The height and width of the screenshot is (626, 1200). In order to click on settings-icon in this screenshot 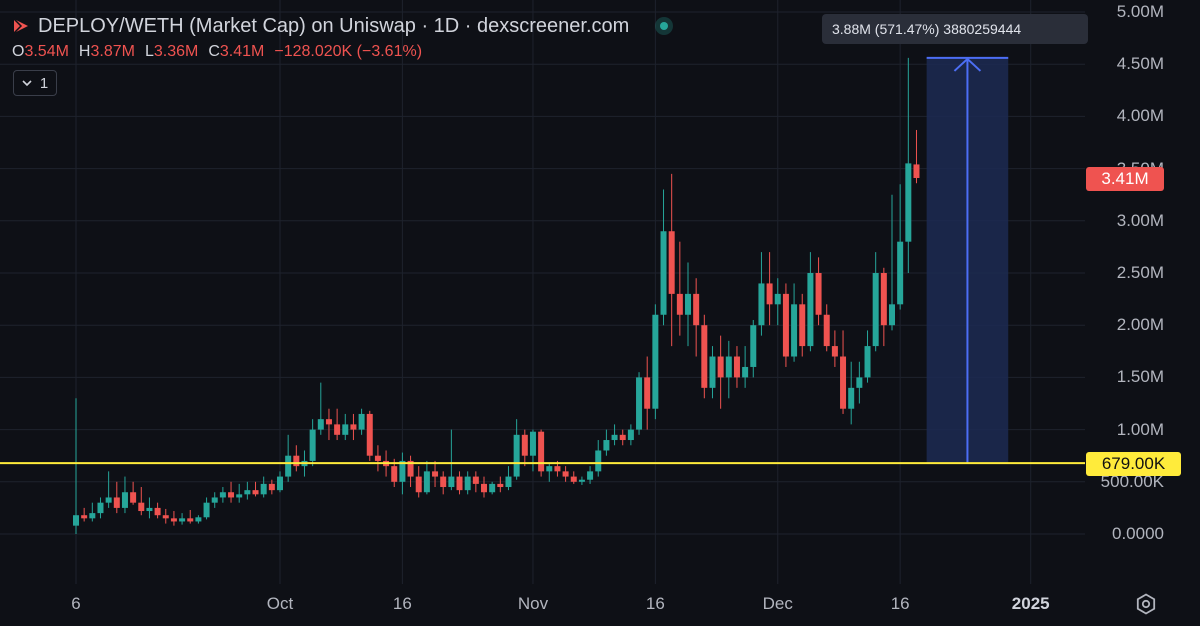, I will do `click(1146, 604)`.